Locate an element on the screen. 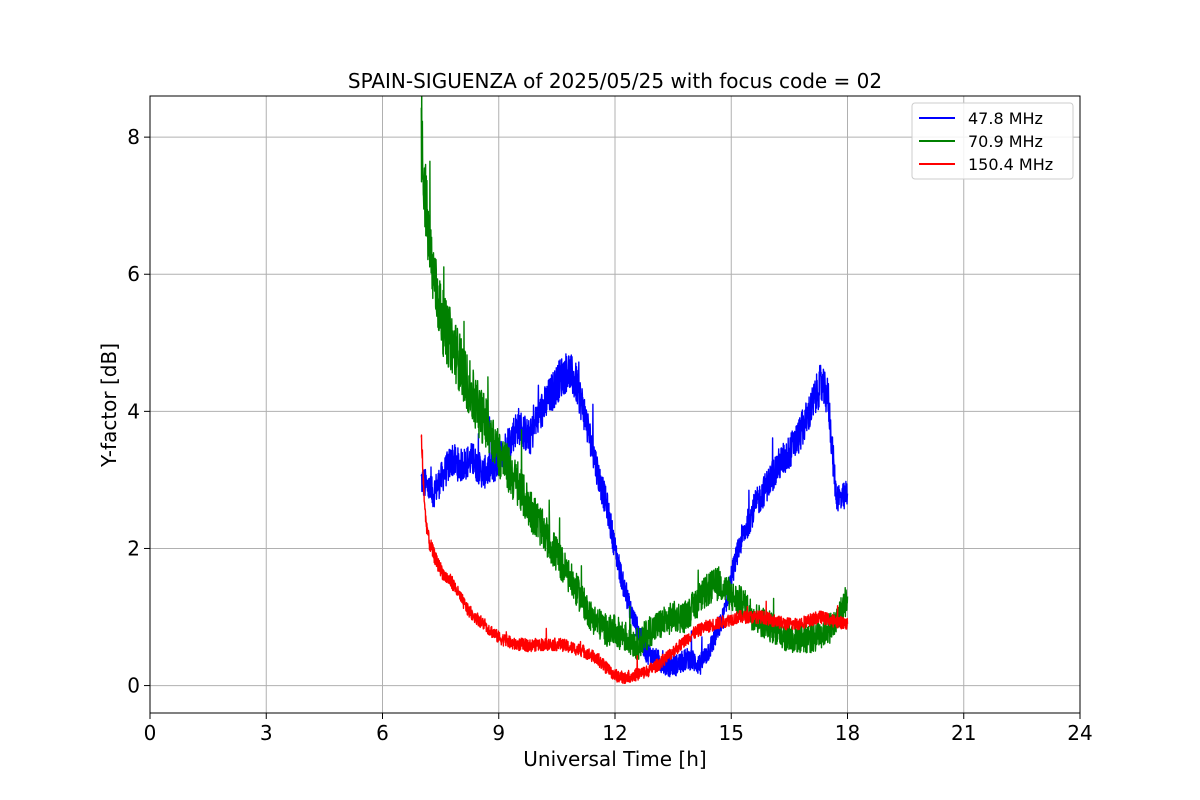  x-tick-label: 24 is located at coordinates (1079, 733).